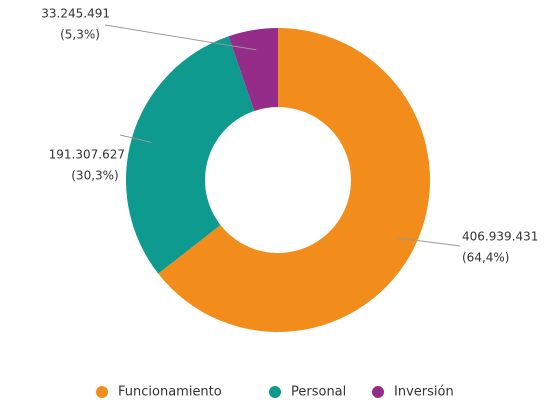 Image resolution: width=549 pixels, height=405 pixels. I want to click on legend-label: Personal, so click(318, 392).